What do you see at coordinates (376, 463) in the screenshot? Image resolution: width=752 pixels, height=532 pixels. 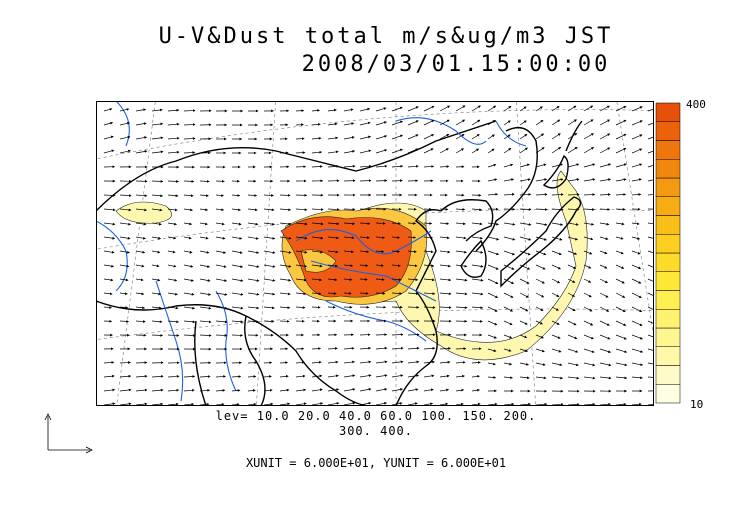 I see `vector-unit-note: XUNIT = 6.000E+01, YUNIT = 6.000E+01` at bounding box center [376, 463].